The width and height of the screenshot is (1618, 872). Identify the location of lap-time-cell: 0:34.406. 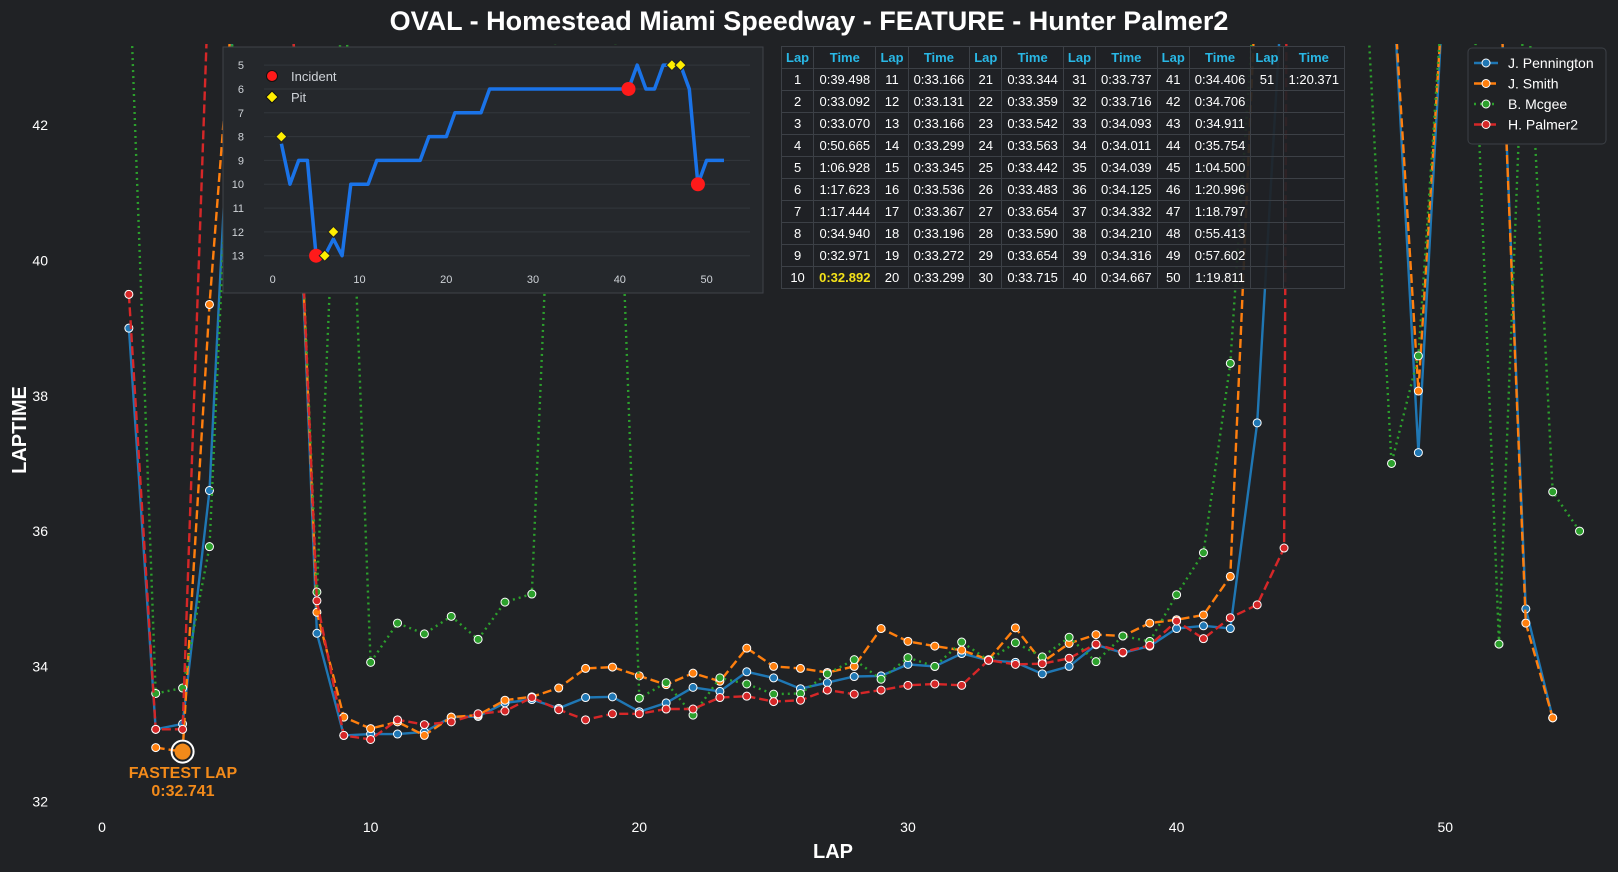
(1220, 79).